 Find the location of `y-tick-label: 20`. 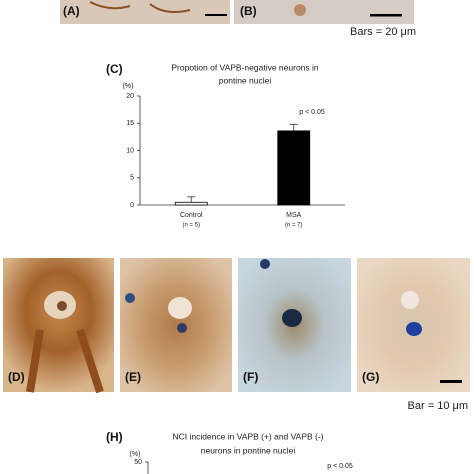

y-tick-label: 20 is located at coordinates (130, 96).